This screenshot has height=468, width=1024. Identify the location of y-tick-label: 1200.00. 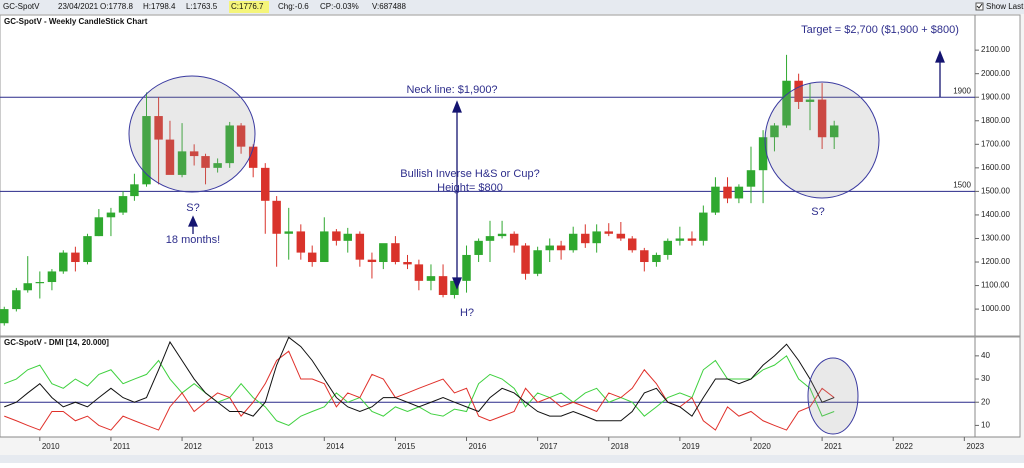
(995, 261).